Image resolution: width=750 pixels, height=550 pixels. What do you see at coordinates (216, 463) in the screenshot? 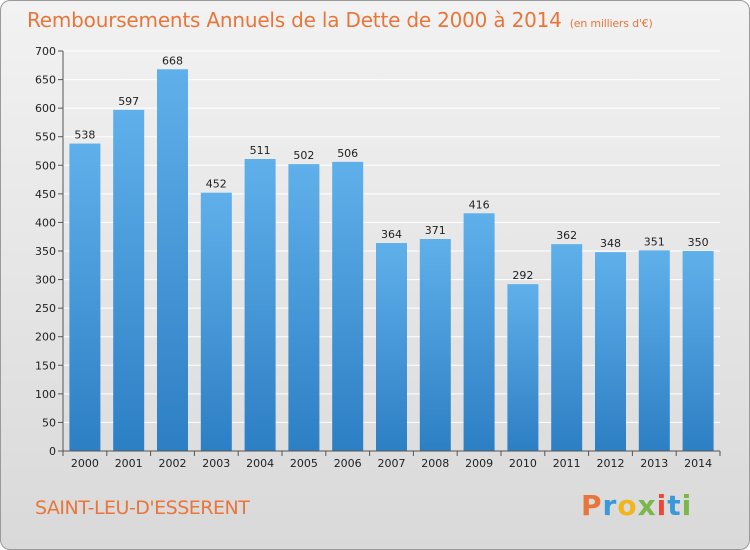
I see `x-tick-label: 2003` at bounding box center [216, 463].